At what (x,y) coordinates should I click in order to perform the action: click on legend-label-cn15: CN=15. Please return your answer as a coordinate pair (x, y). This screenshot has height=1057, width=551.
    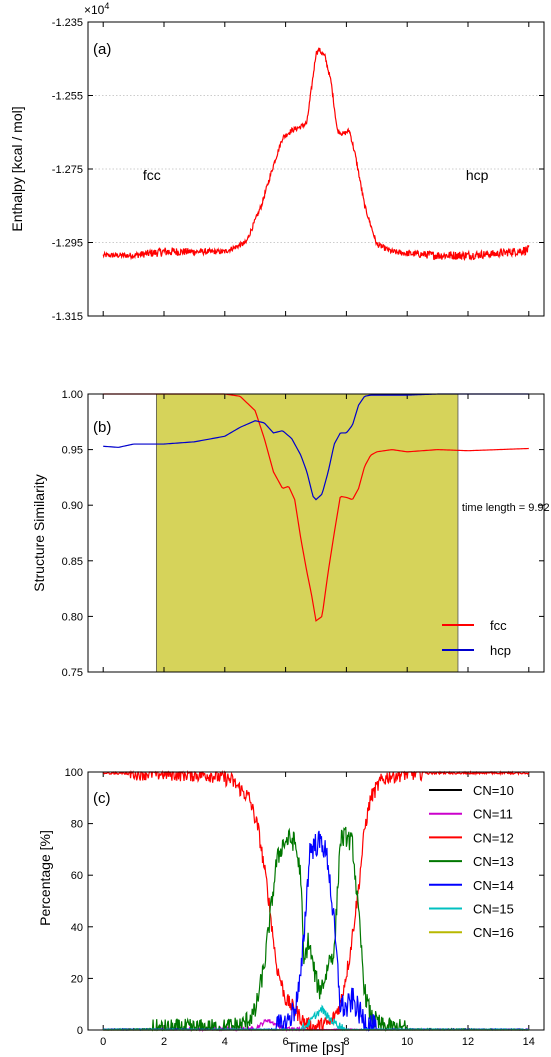
    Looking at the image, I should click on (493, 909).